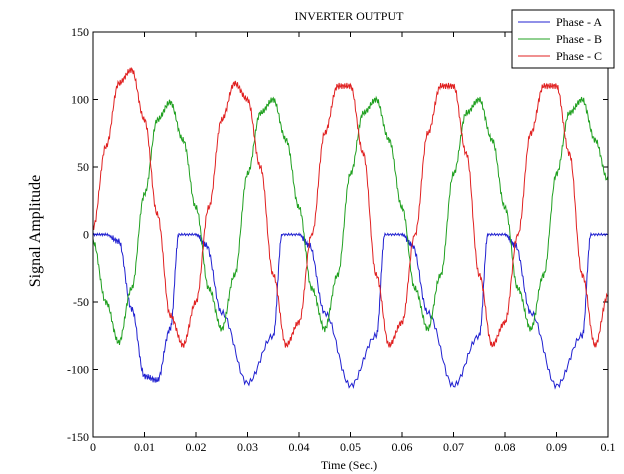 Image resolution: width=624 pixels, height=474 pixels. I want to click on x-tick-label: 0.09, so click(556, 447).